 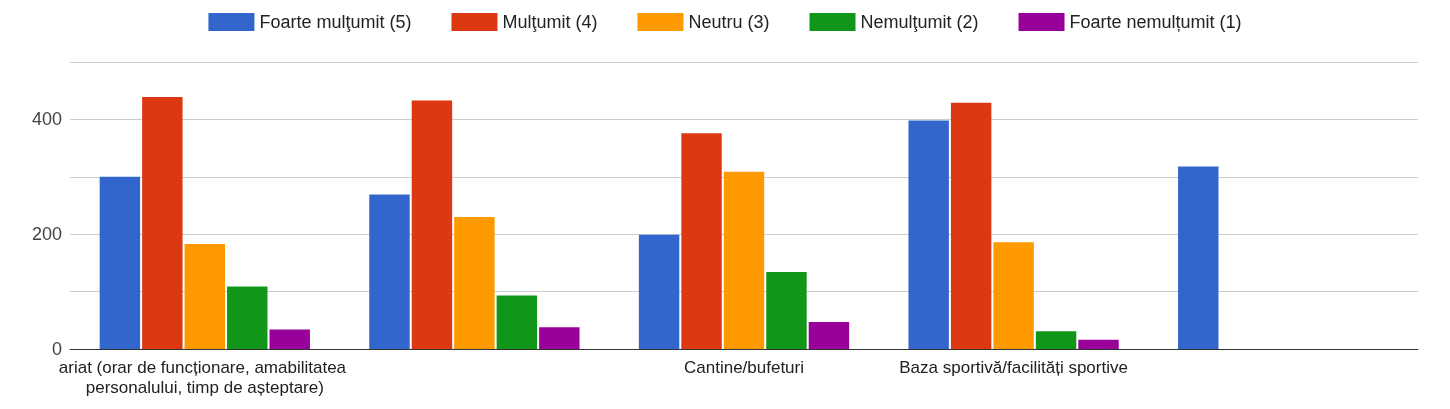 I want to click on y-tick-label: 200, so click(x=46, y=234).